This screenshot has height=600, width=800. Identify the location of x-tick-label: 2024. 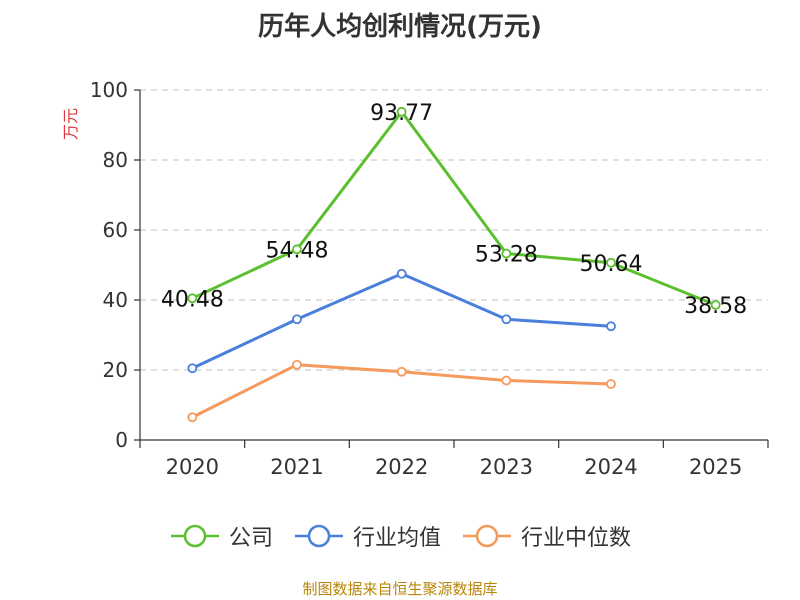
(610, 467).